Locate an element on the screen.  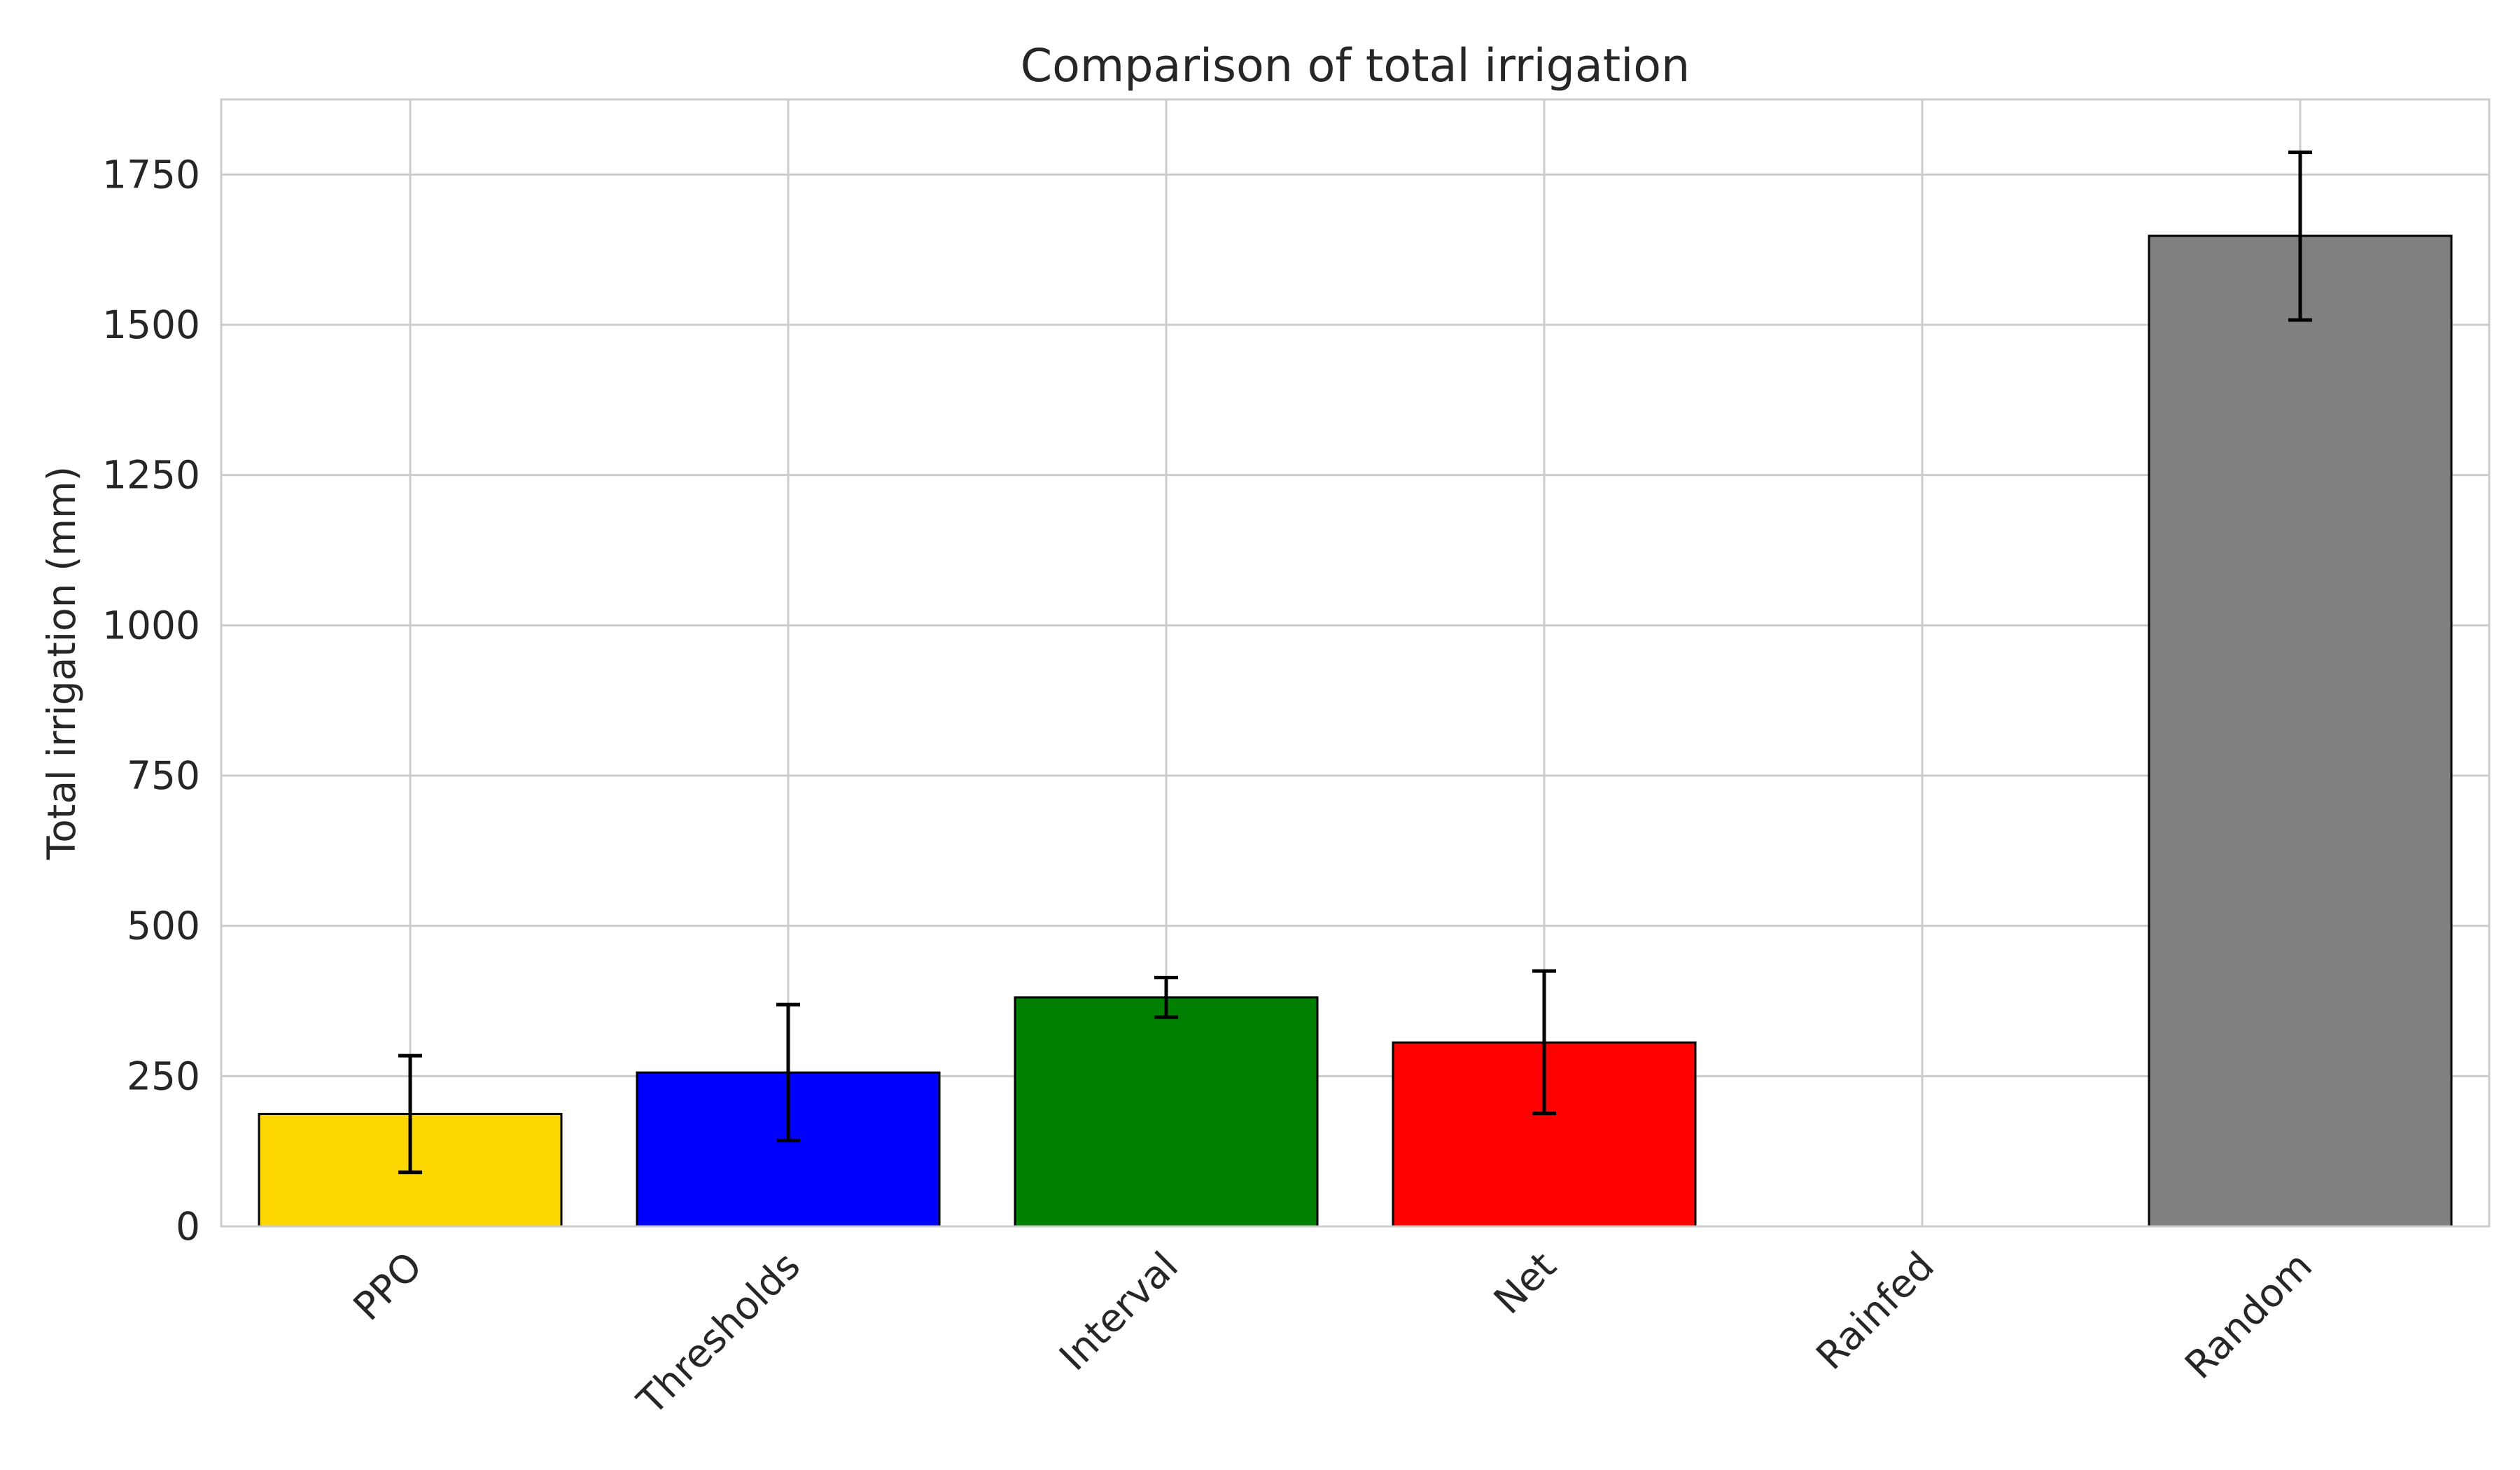
y-tick-label: 1750 is located at coordinates (151, 174).